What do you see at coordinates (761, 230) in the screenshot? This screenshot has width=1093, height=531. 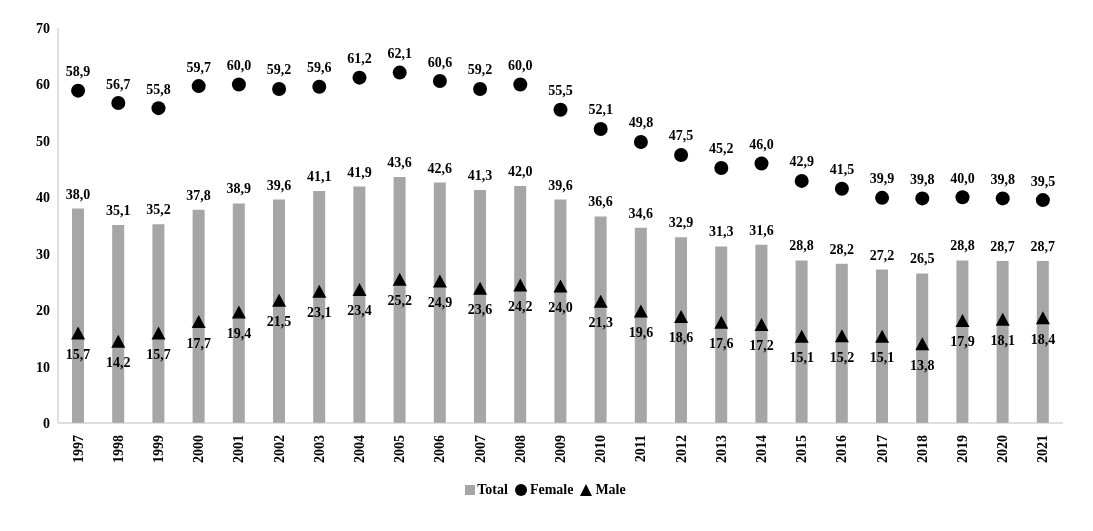 I see `data-label: 31,6` at bounding box center [761, 230].